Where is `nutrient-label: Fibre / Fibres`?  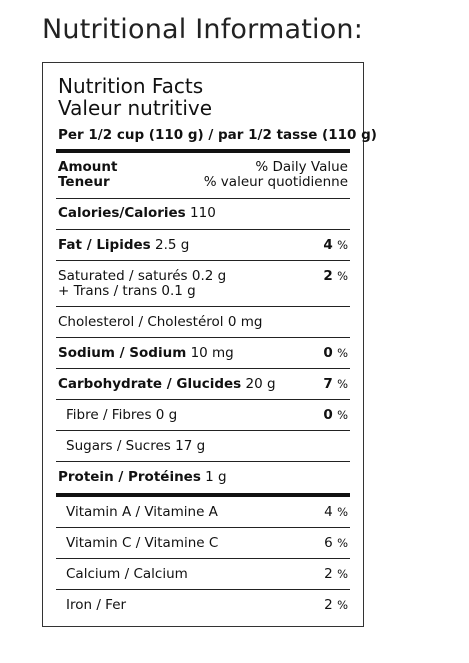
nutrient-label: Fibre / Fibres is located at coordinates (109, 415).